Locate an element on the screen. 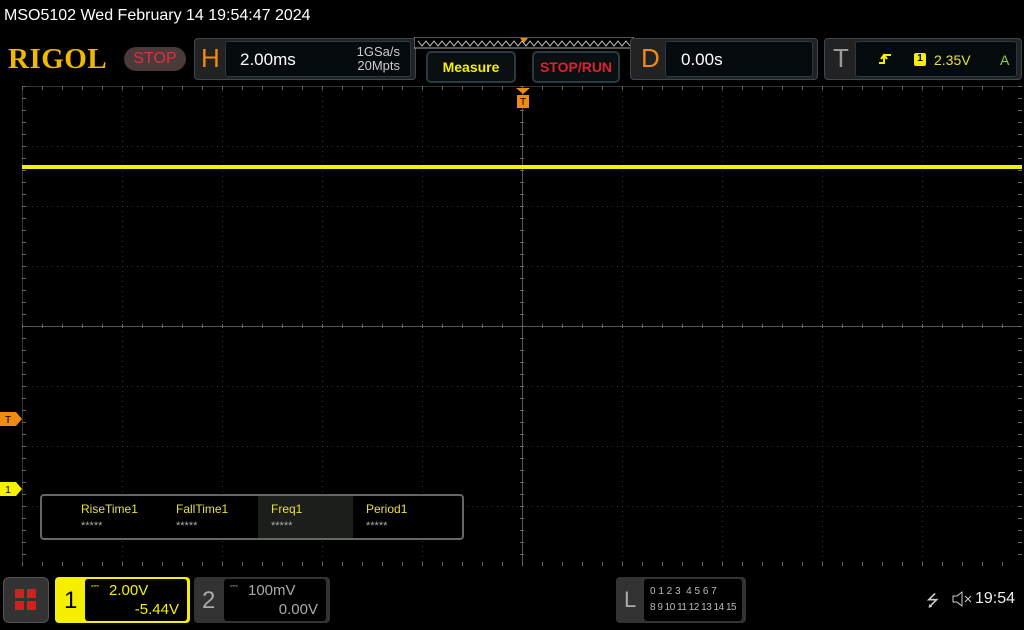 The height and width of the screenshot is (630, 1024). trigger-position-marker: T is located at coordinates (523, 99).